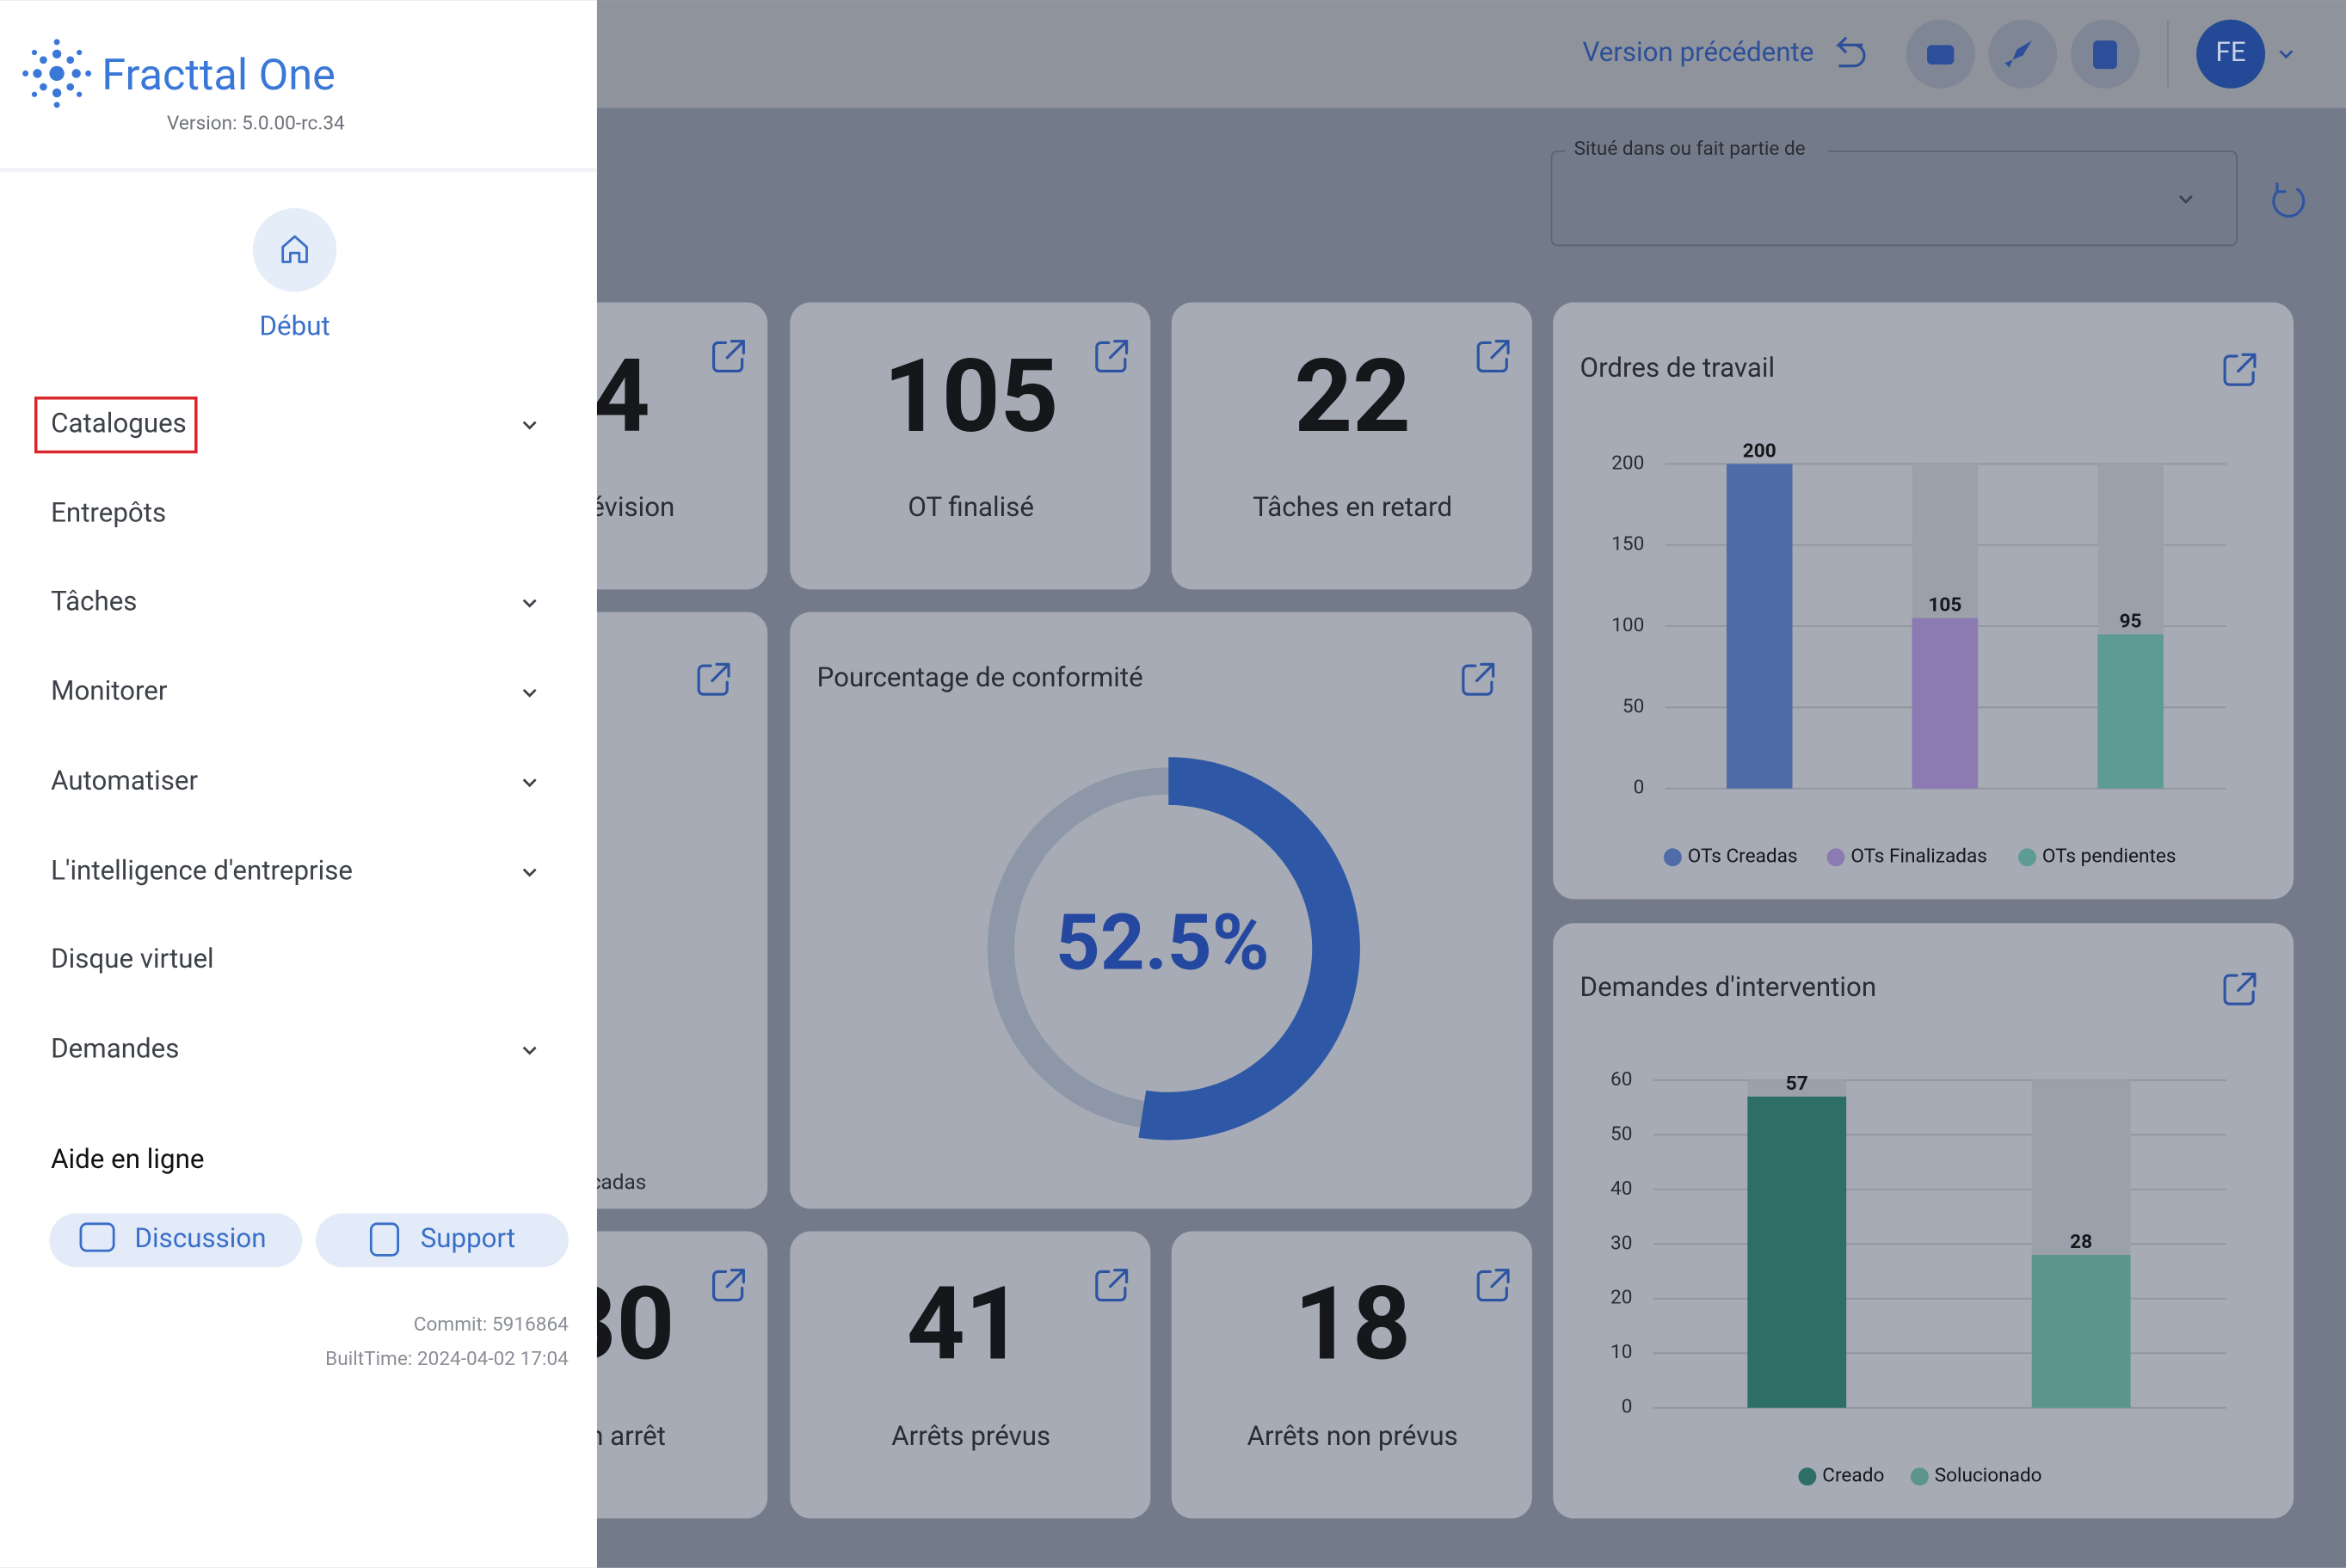 The image size is (2346, 1568). What do you see at coordinates (447, 1358) in the screenshot?
I see `build-time: BuiltTime: 2024-04-02 17:04` at bounding box center [447, 1358].